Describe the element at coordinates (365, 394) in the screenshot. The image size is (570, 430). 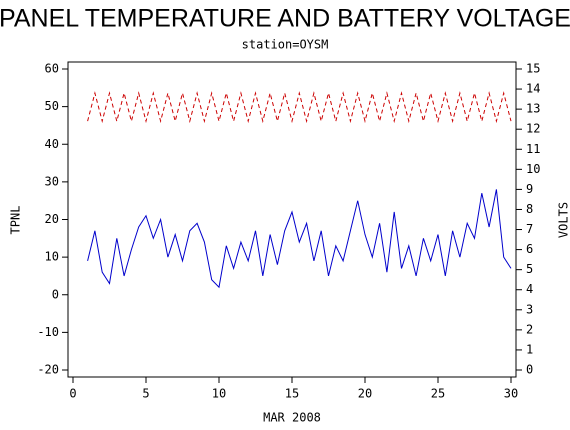
I see `x-tick-label: 20` at that location.